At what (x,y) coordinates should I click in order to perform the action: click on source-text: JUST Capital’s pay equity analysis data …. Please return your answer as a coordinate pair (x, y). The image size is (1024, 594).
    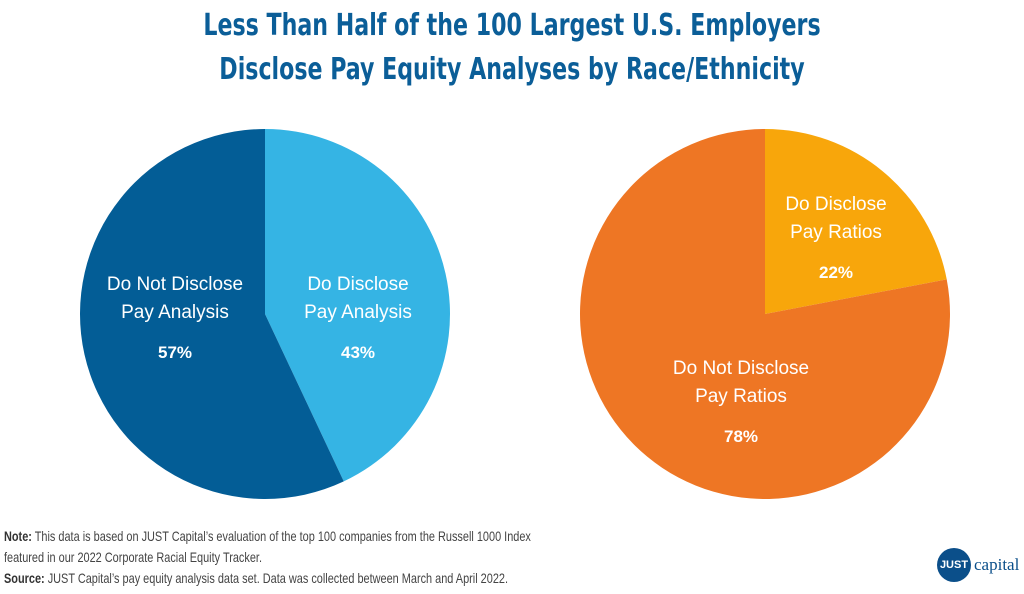
    Looking at the image, I should click on (276, 578).